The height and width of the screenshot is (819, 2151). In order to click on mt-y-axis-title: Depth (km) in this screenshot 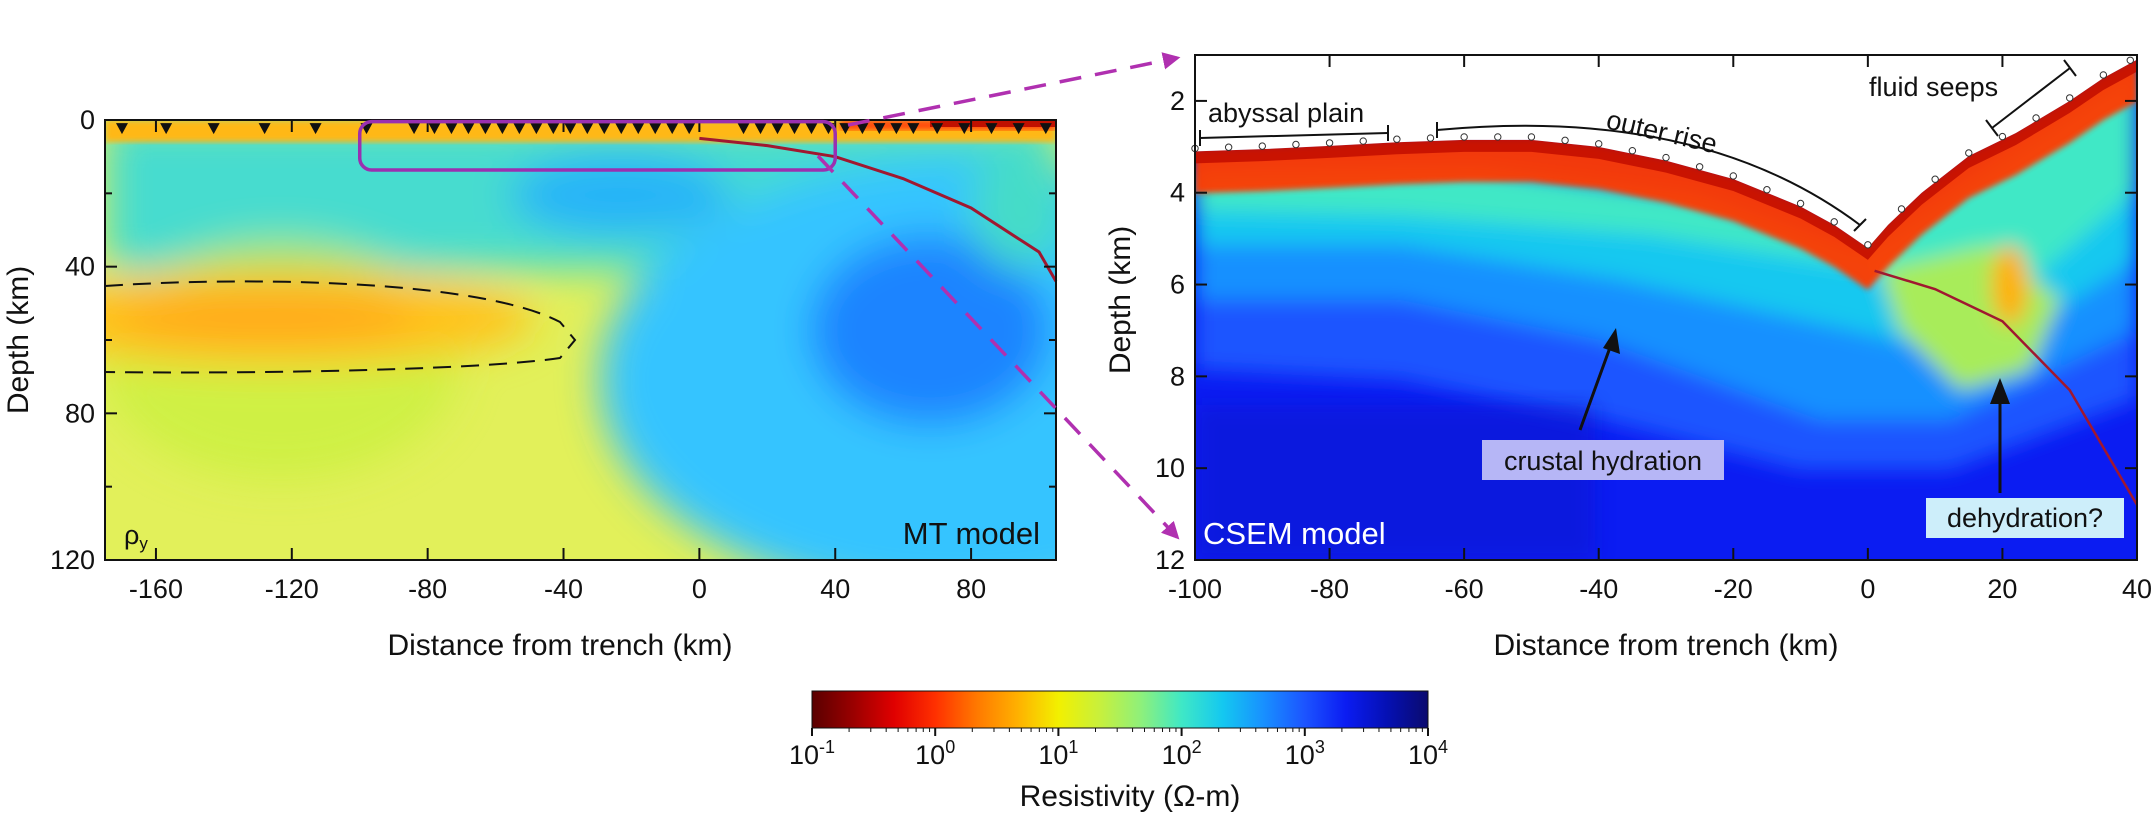, I will do `click(18, 340)`.